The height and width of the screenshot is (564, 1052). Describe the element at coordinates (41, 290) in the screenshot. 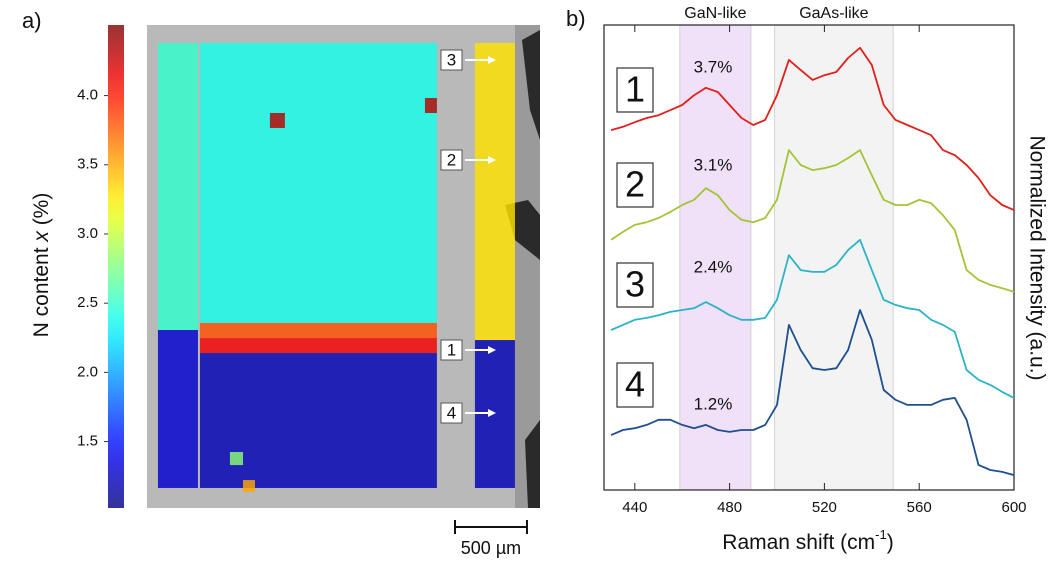

I see `label-part: N content` at that location.